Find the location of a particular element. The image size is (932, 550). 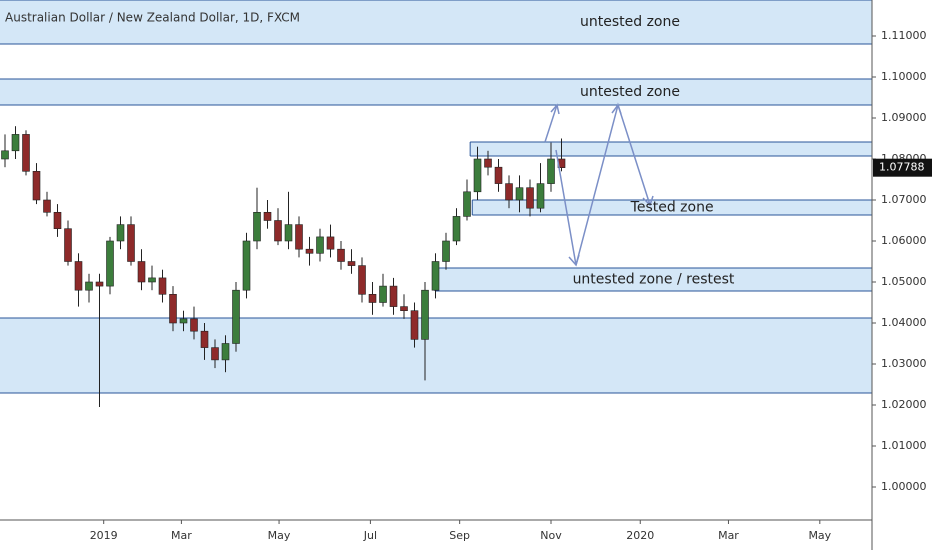

y-tick-label: 1.00000 is located at coordinates (904, 486).